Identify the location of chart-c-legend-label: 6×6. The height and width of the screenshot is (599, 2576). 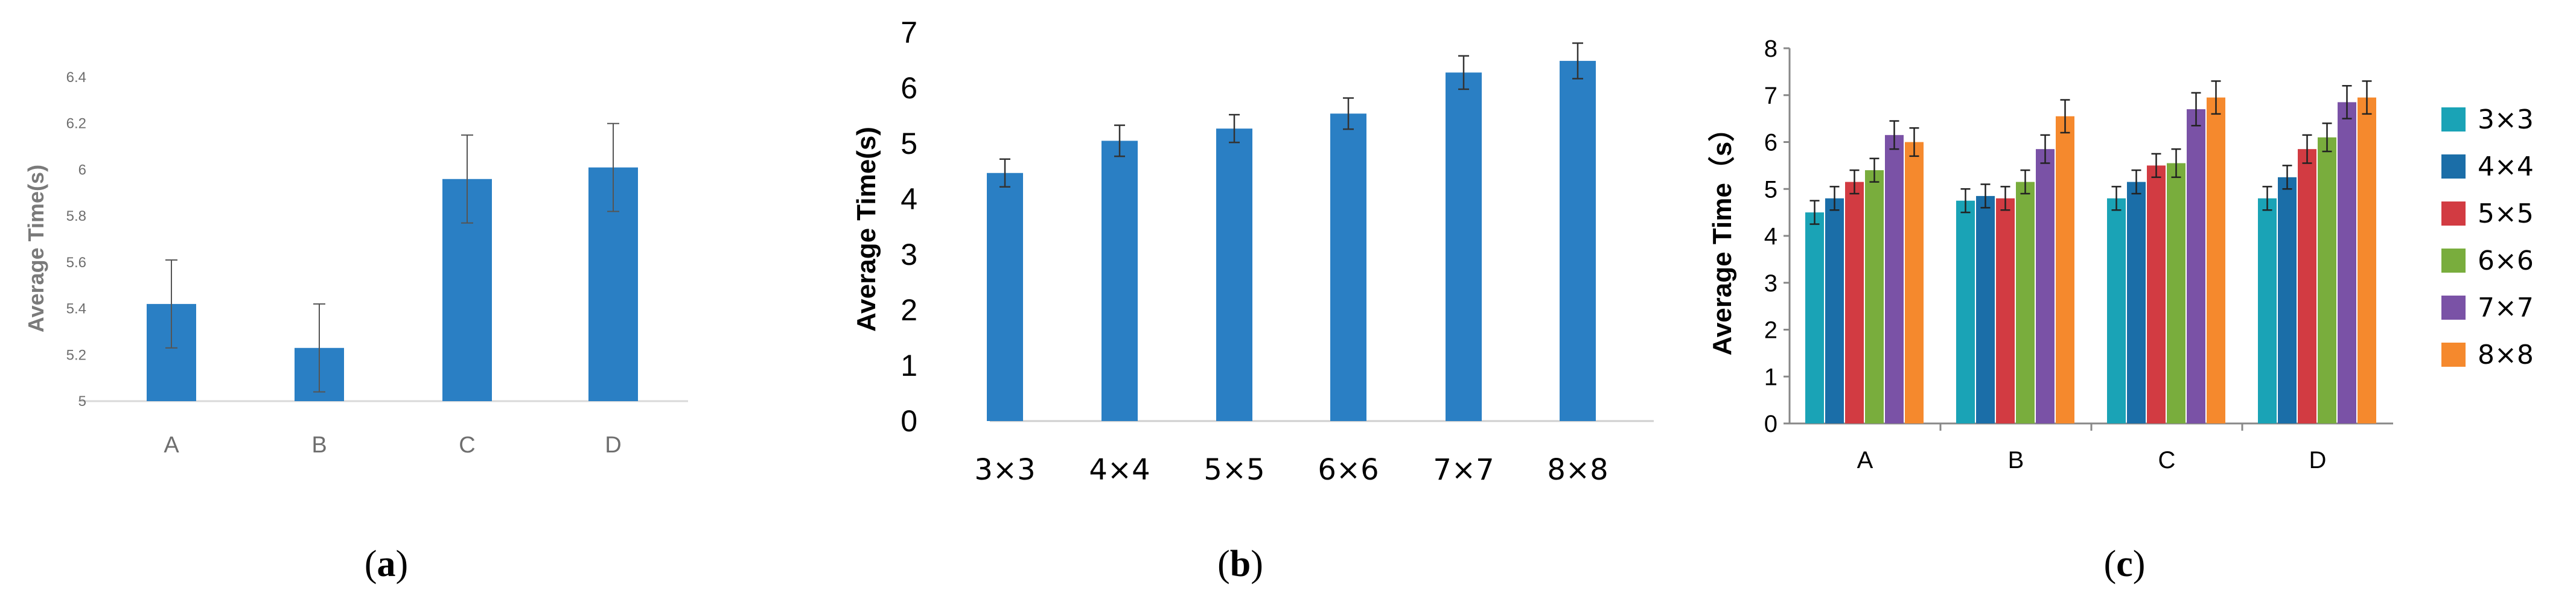
(2506, 261).